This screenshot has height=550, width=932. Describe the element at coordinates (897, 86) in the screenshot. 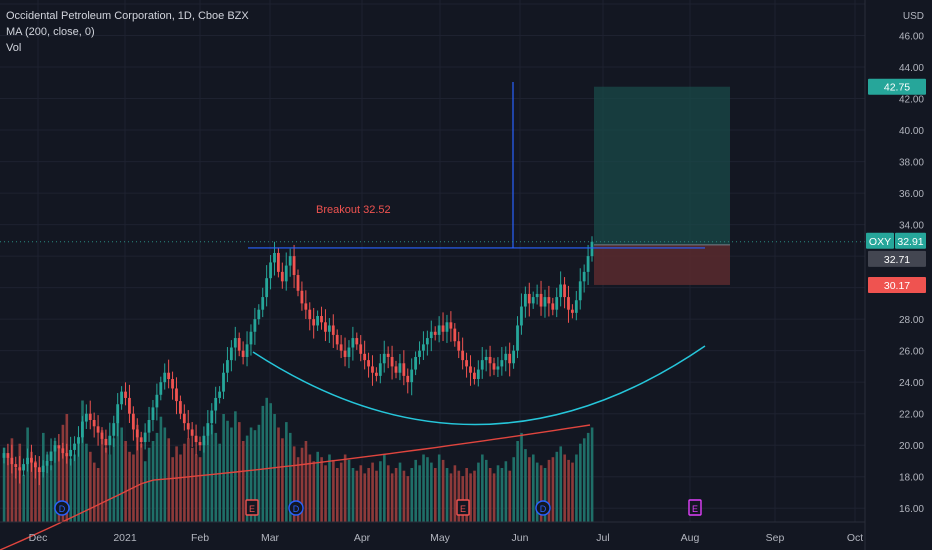

I see `target-price-label` at that location.